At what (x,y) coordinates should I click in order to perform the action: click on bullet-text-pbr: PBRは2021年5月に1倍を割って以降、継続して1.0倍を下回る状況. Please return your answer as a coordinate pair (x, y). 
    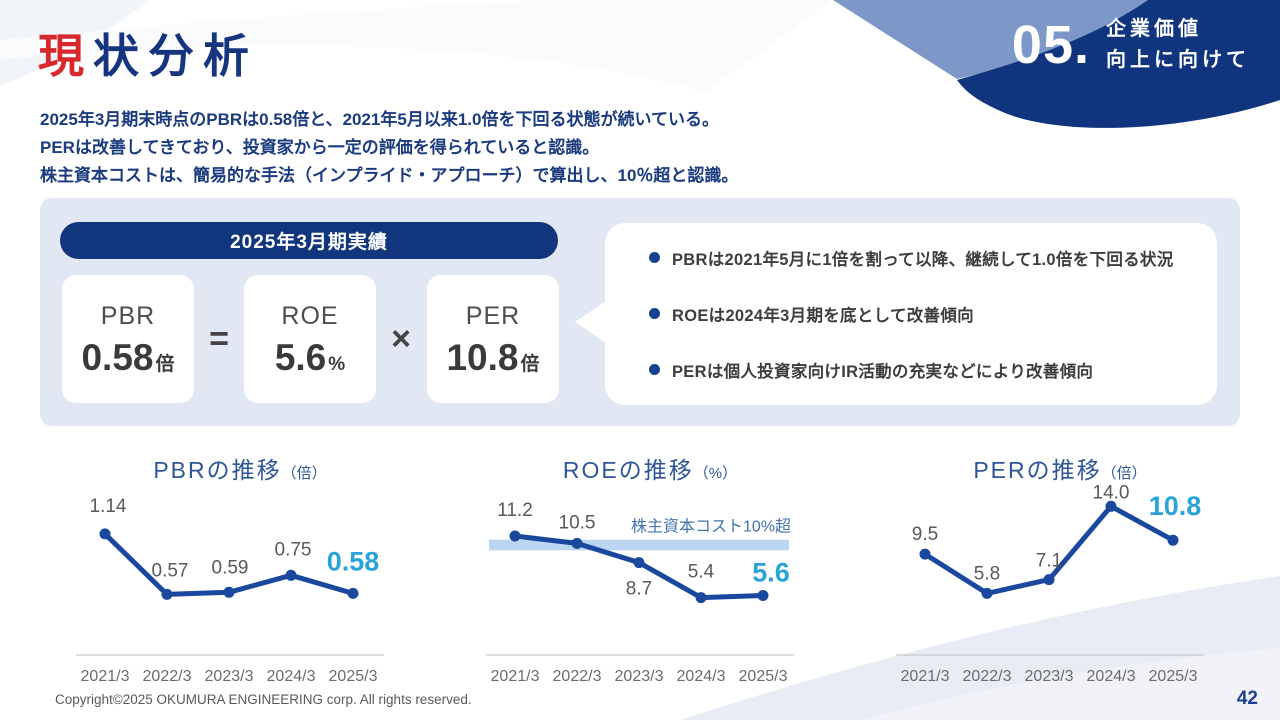
    Looking at the image, I should click on (923, 260).